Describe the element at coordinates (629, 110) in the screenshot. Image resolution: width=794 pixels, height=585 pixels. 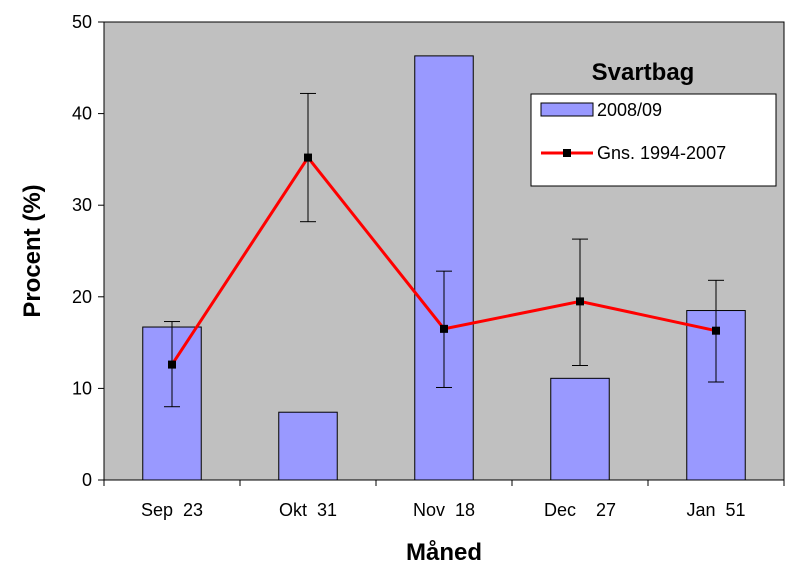
I see `legend-label-bars: 2008/09` at that location.